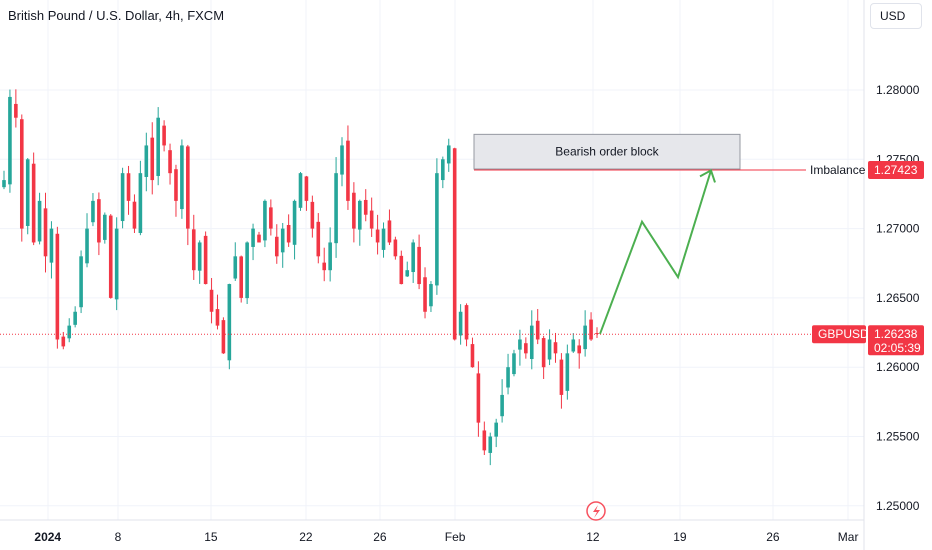 Image resolution: width=932 pixels, height=550 pixels. What do you see at coordinates (898, 298) in the screenshot?
I see `price-tick-label: 1.26500` at bounding box center [898, 298].